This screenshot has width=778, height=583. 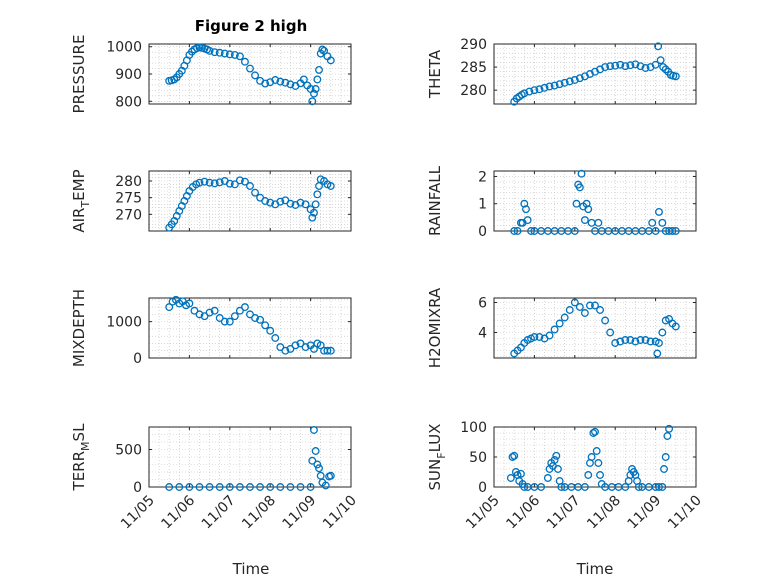 What do you see at coordinates (473, 45) in the screenshot?
I see `y-tick-label: 290` at bounding box center [473, 45].